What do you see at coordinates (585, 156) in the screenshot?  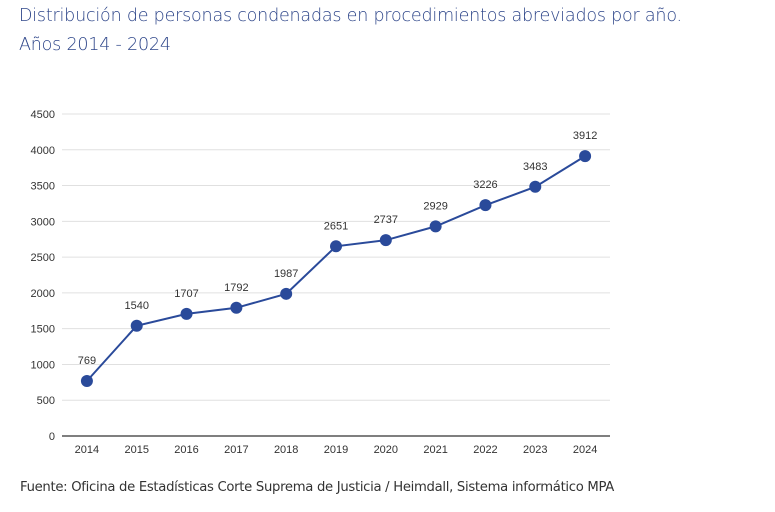 I see `data-point-2024` at bounding box center [585, 156].